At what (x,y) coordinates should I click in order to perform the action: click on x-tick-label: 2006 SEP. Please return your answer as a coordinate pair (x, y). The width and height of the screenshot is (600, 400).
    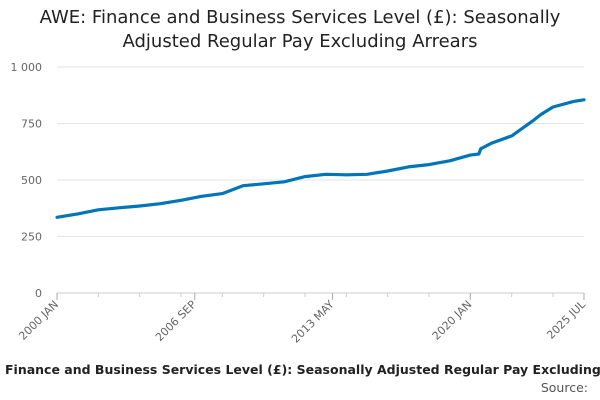
    Looking at the image, I should click on (176, 321).